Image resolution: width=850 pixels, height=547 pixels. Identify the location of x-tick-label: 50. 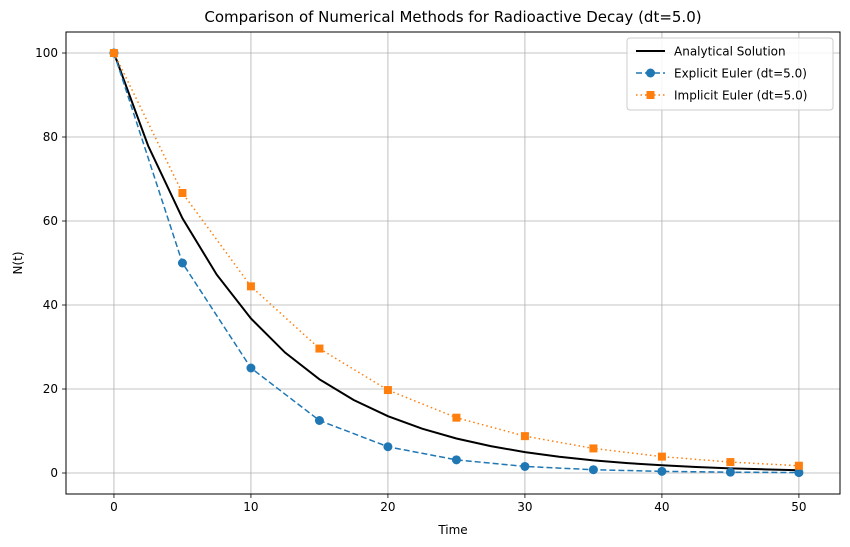
(798, 507).